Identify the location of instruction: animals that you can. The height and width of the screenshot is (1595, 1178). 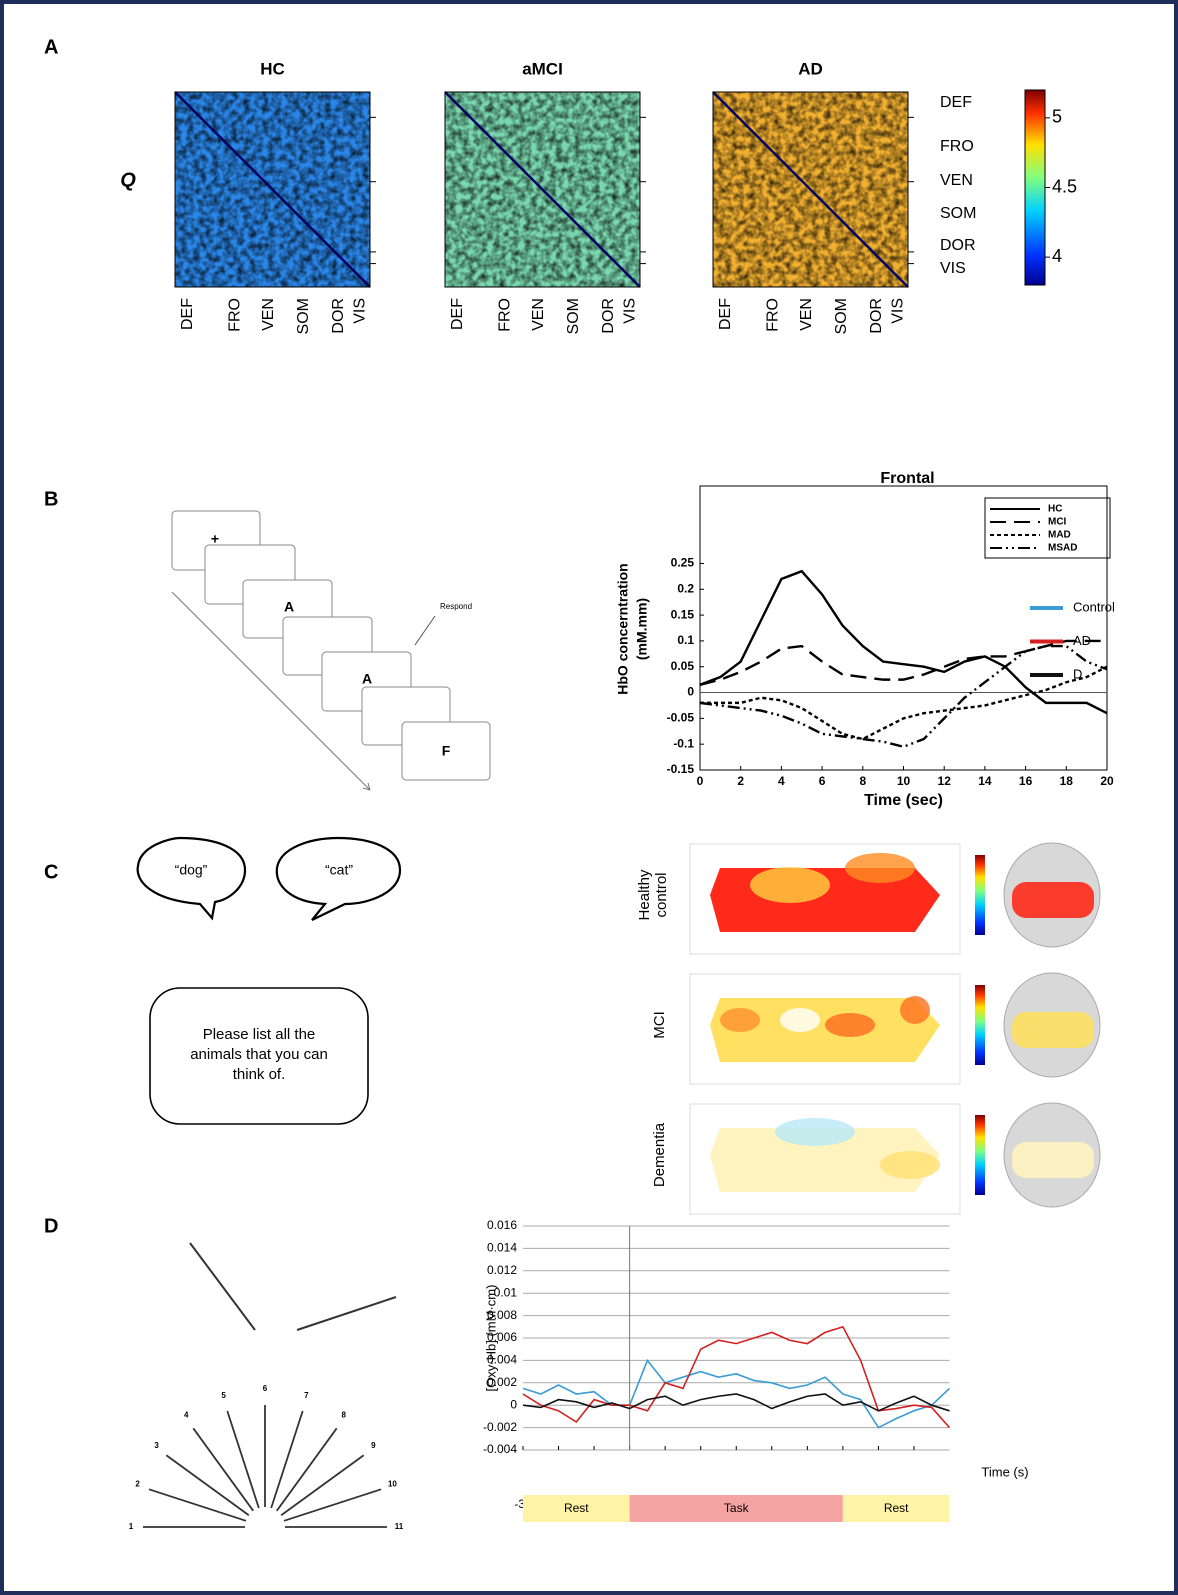
(259, 1054).